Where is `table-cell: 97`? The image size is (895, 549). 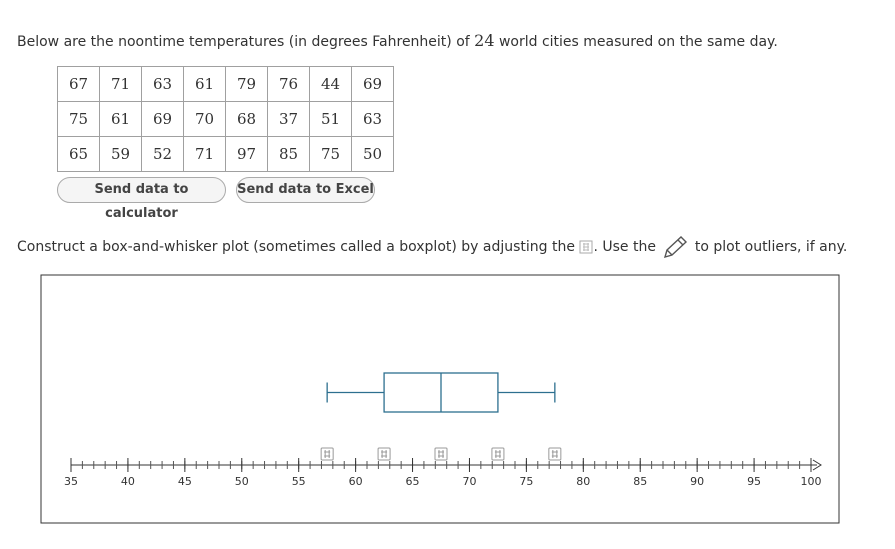 table-cell: 97 is located at coordinates (246, 154).